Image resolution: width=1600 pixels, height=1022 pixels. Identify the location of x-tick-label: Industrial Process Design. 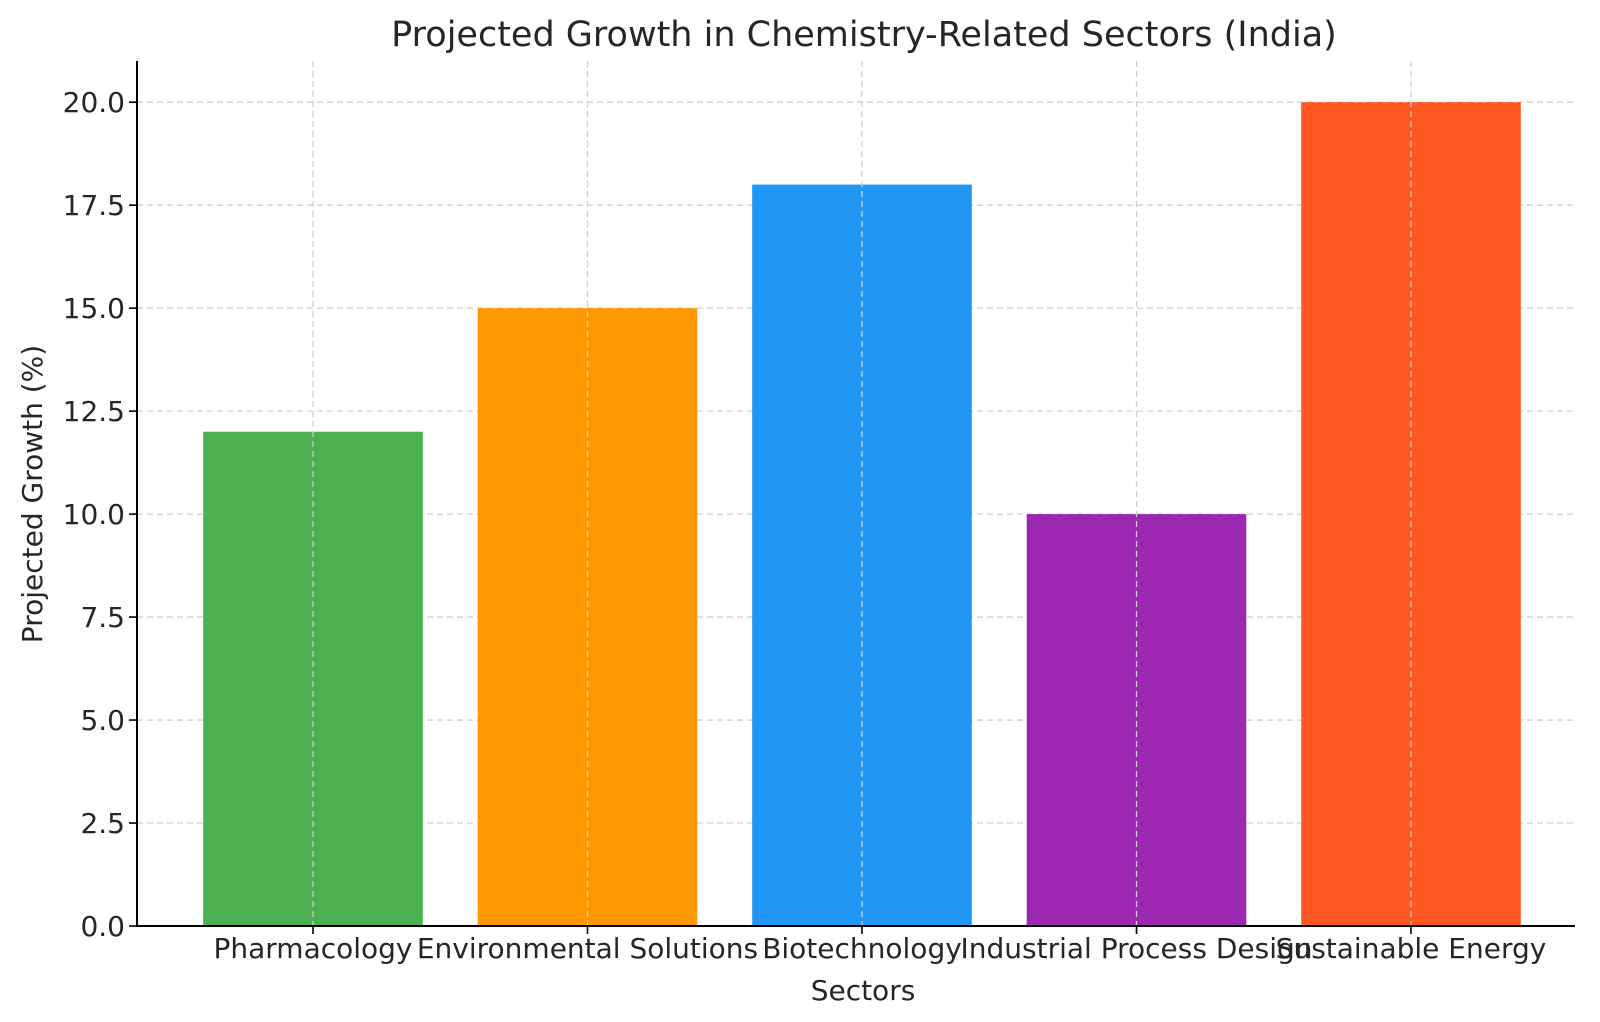
(1136, 948).